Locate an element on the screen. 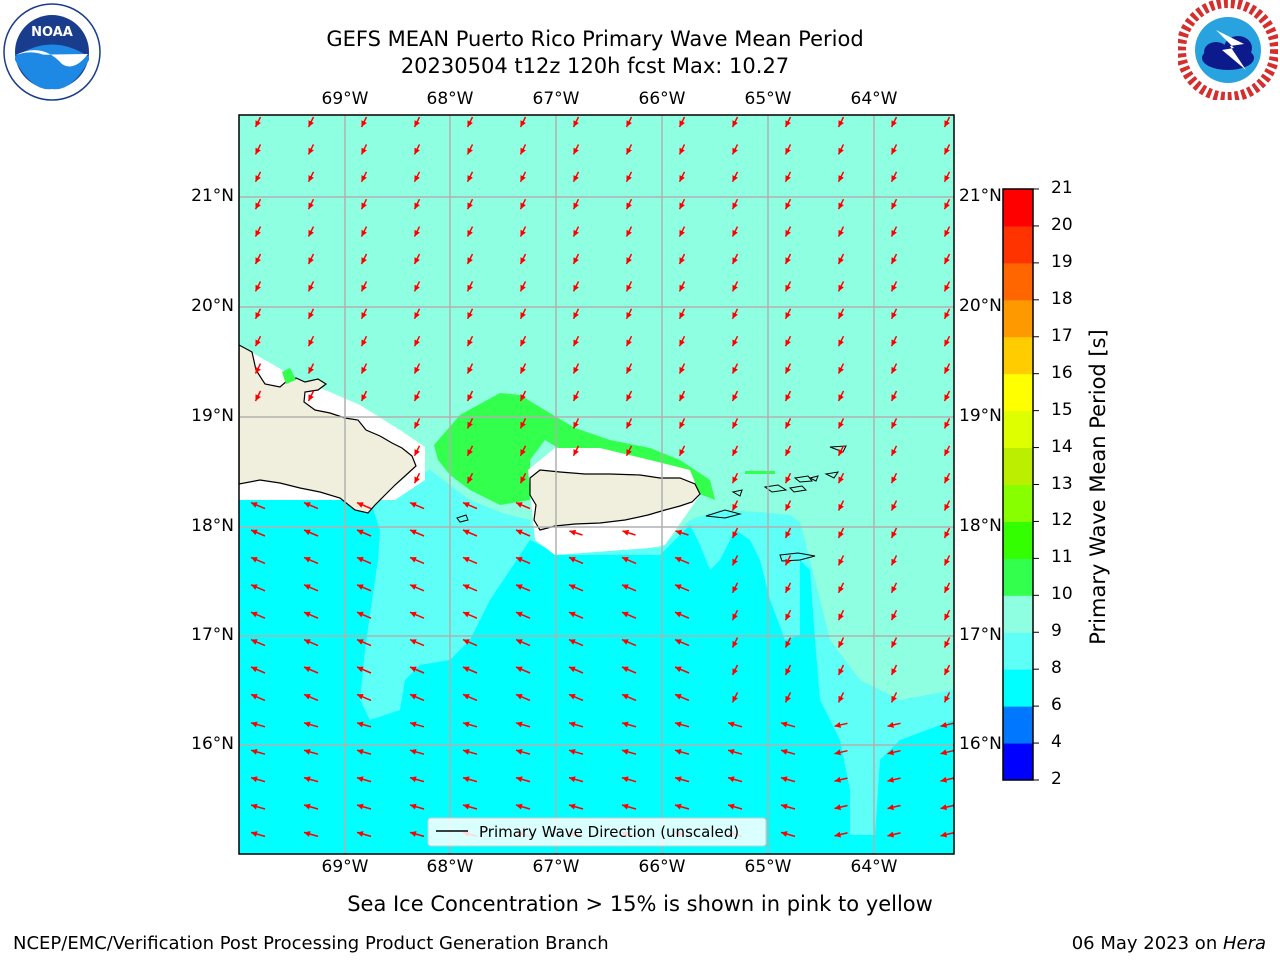 This screenshot has width=1280, height=960. colorbar-tick-label: 12 is located at coordinates (1062, 520).